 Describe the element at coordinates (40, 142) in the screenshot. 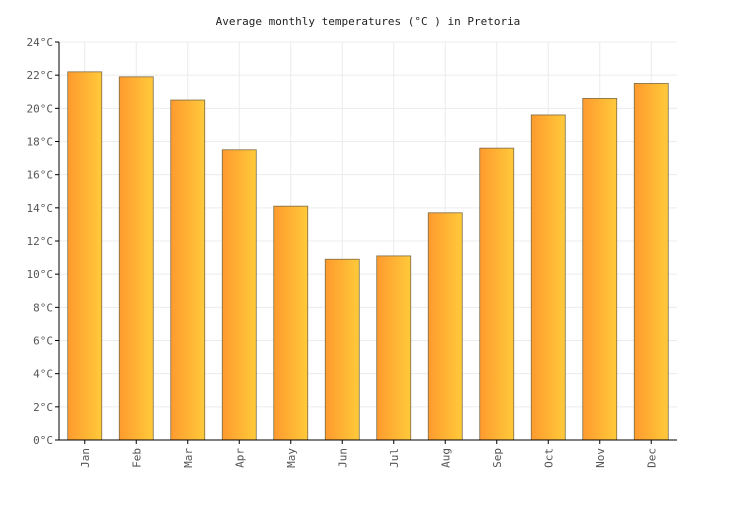

I see `y-tick-label: 18°C` at that location.